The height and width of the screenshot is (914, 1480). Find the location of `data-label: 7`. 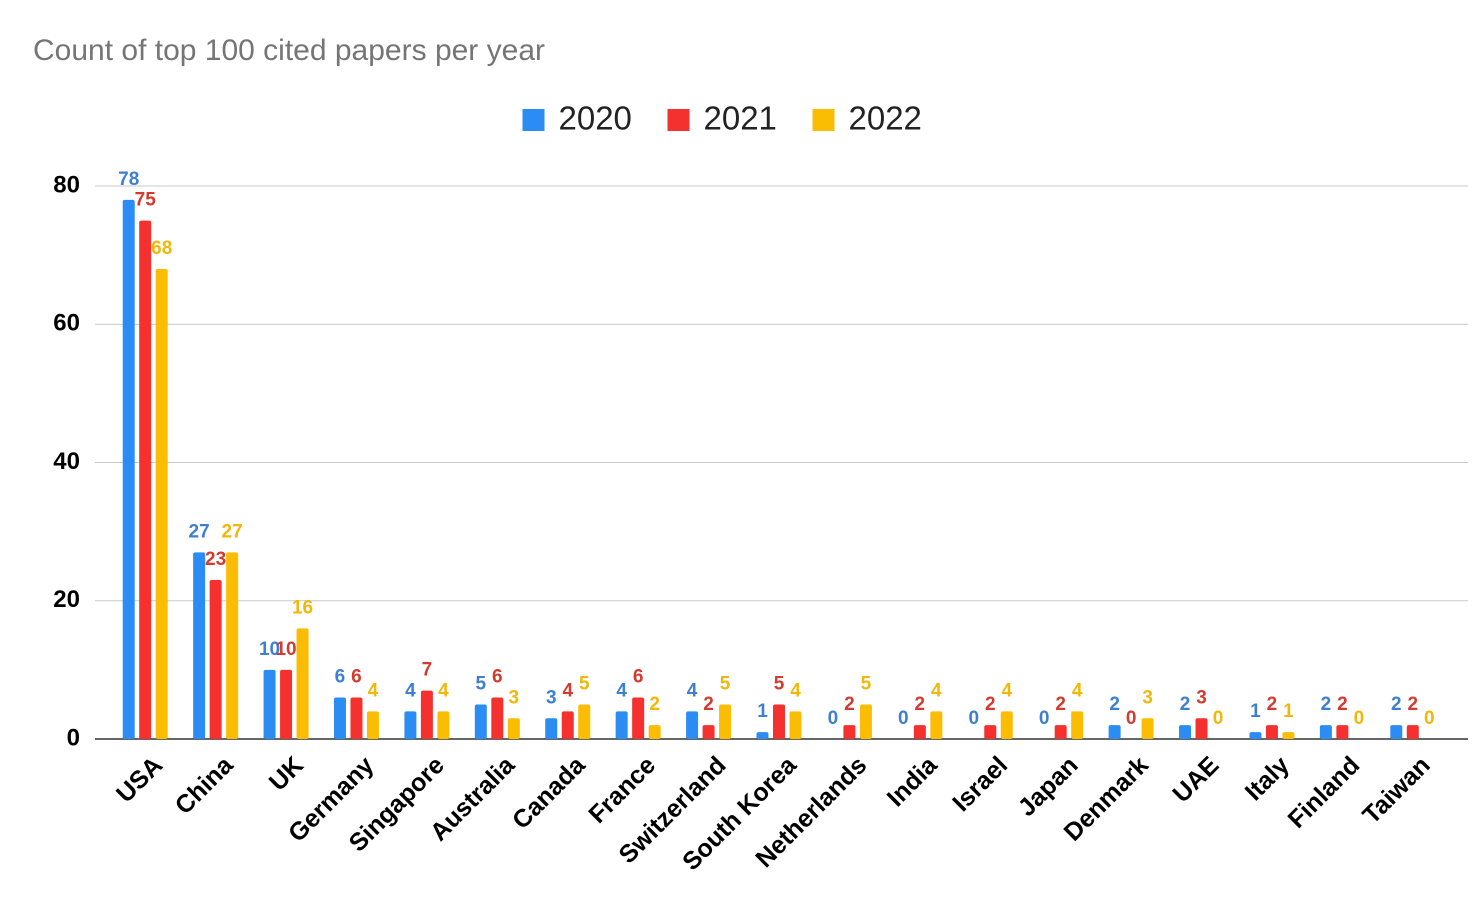

data-label: 7 is located at coordinates (427, 670).